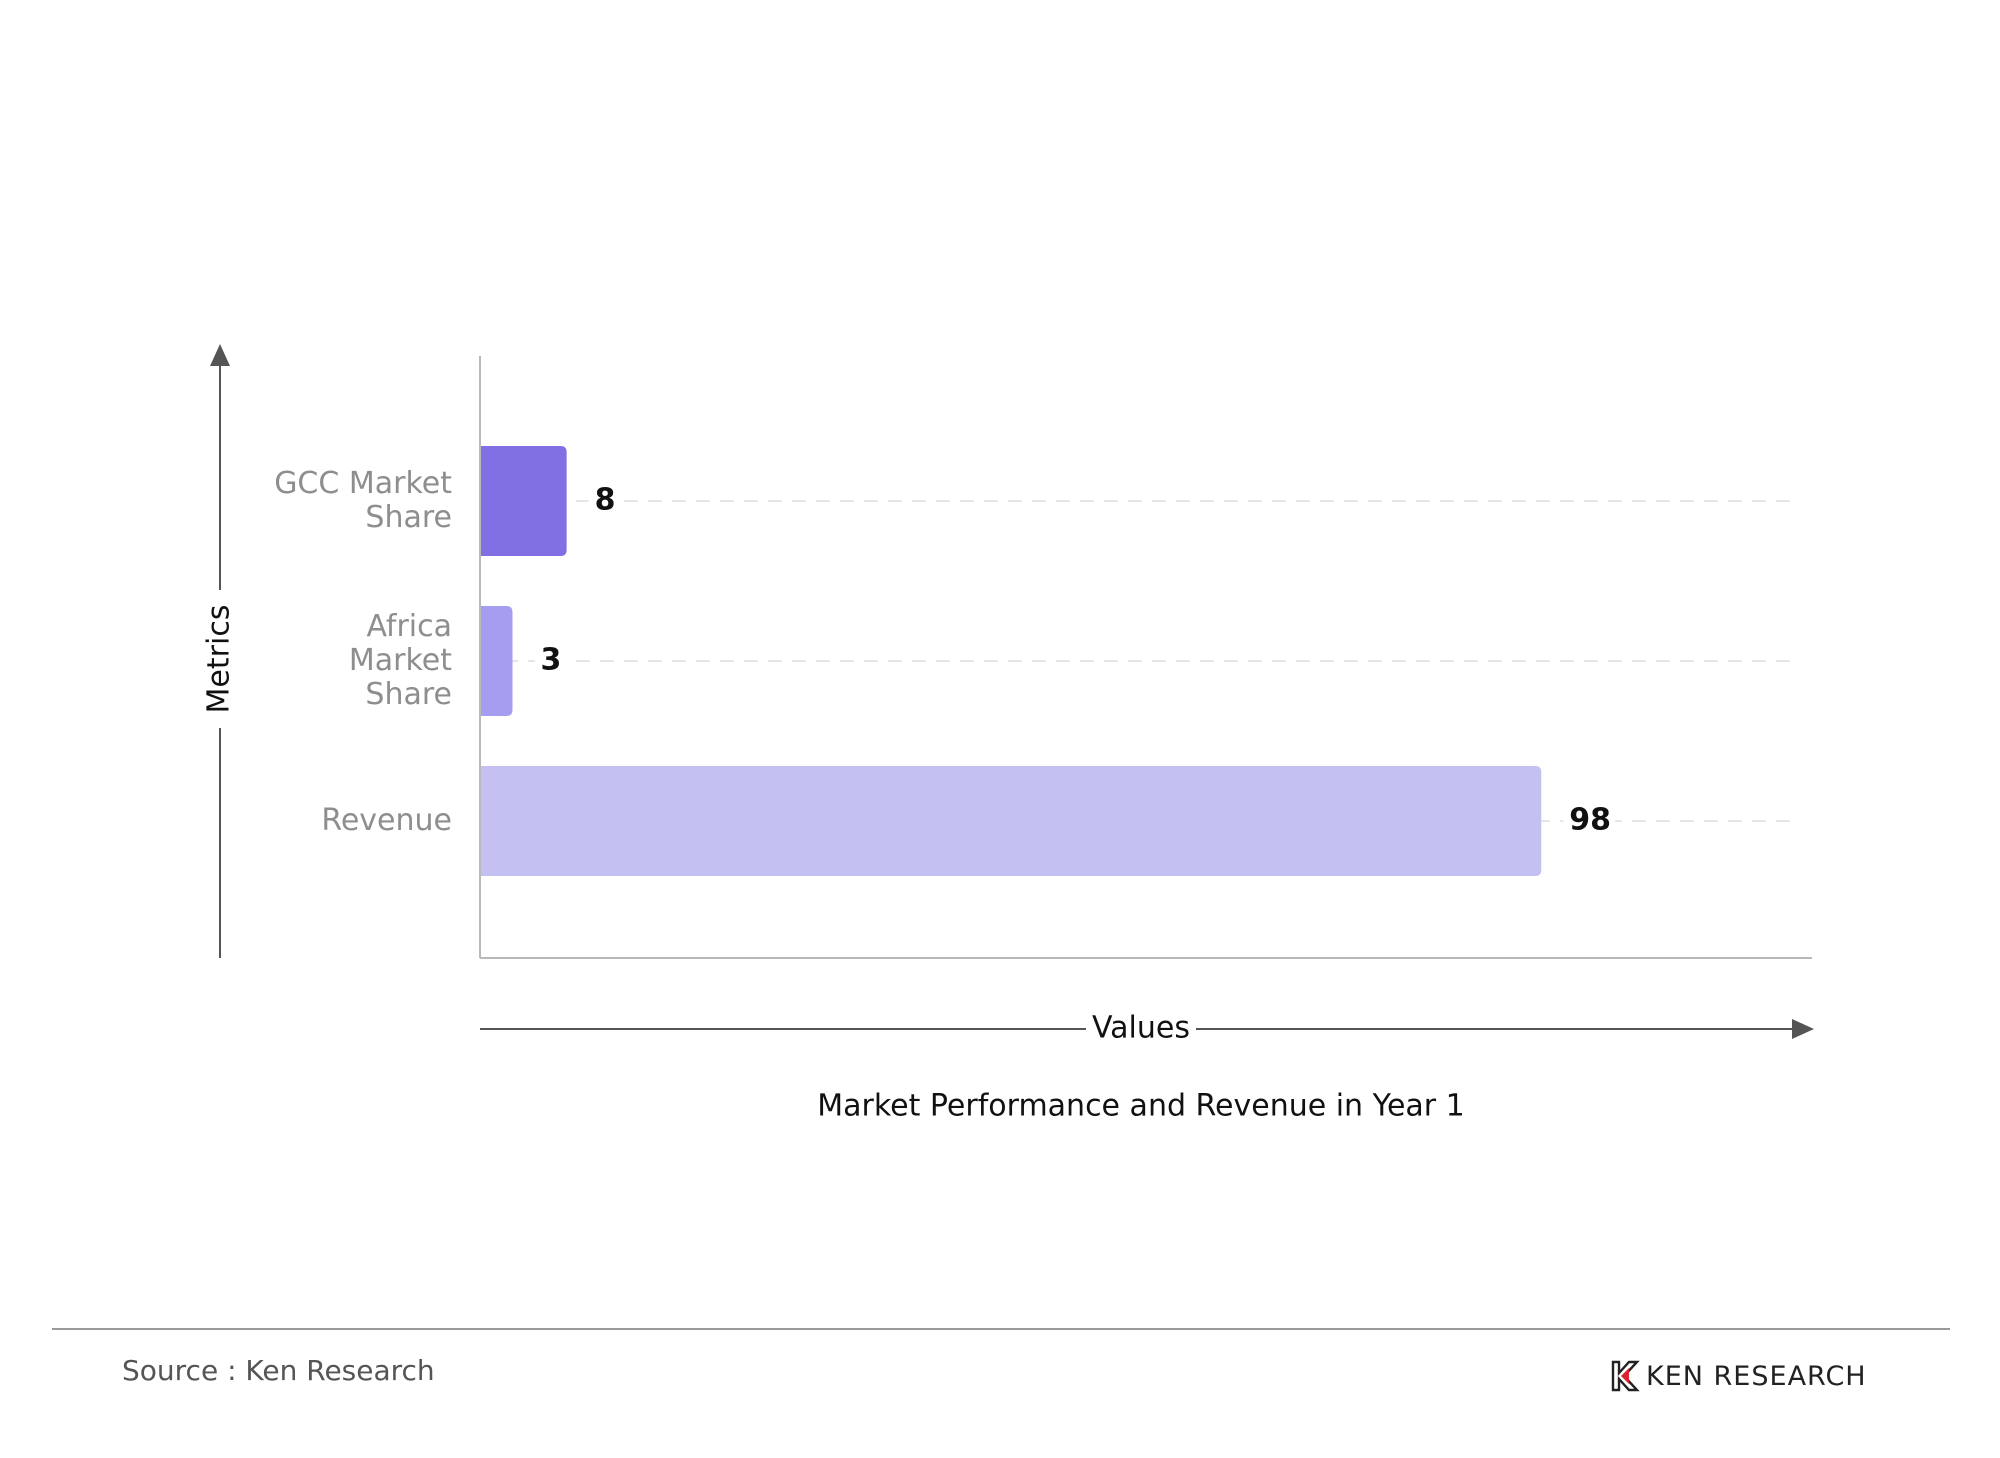  I want to click on x-axis-arrowhead, so click(1803, 1029).